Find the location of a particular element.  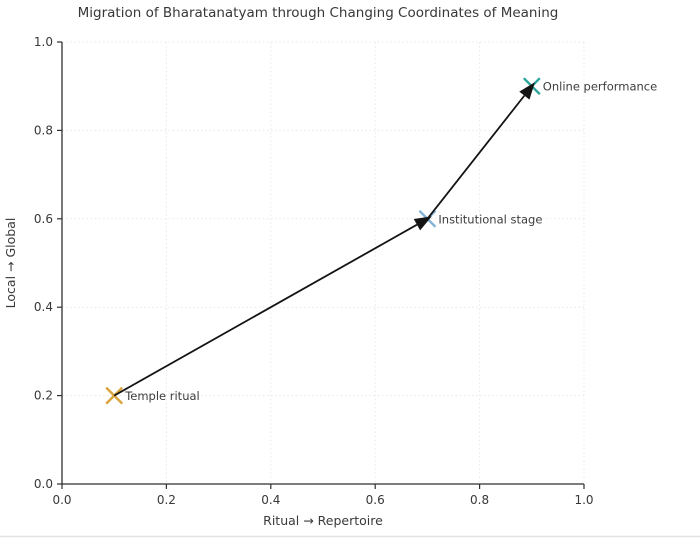

x-tick-label: 0.0 is located at coordinates (61, 500).